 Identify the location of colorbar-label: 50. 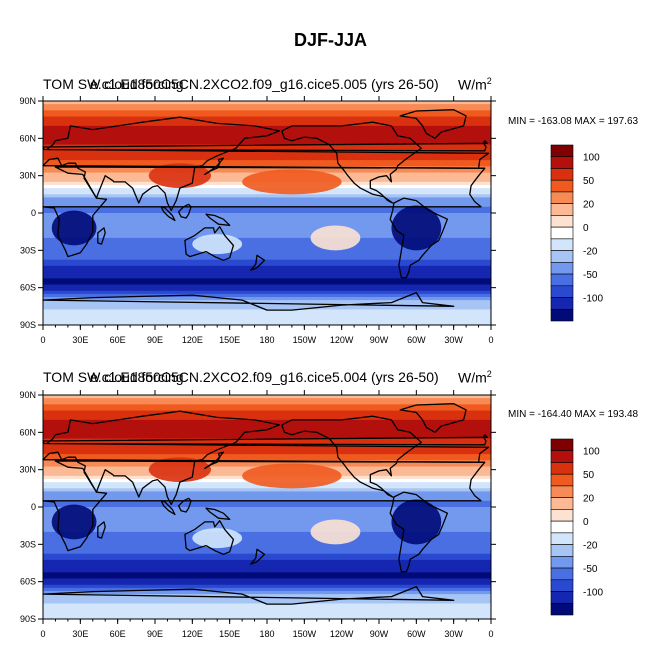
(589, 475).